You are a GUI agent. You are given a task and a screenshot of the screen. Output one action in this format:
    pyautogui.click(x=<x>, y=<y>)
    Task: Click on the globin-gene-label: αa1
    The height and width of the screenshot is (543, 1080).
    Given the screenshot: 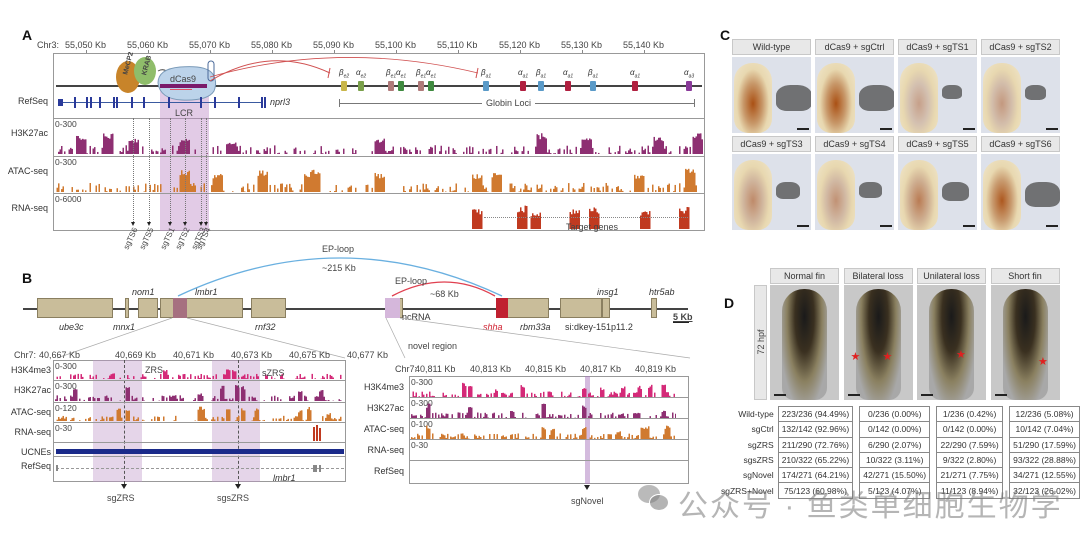 What is the action you would take?
    pyautogui.click(x=568, y=74)
    